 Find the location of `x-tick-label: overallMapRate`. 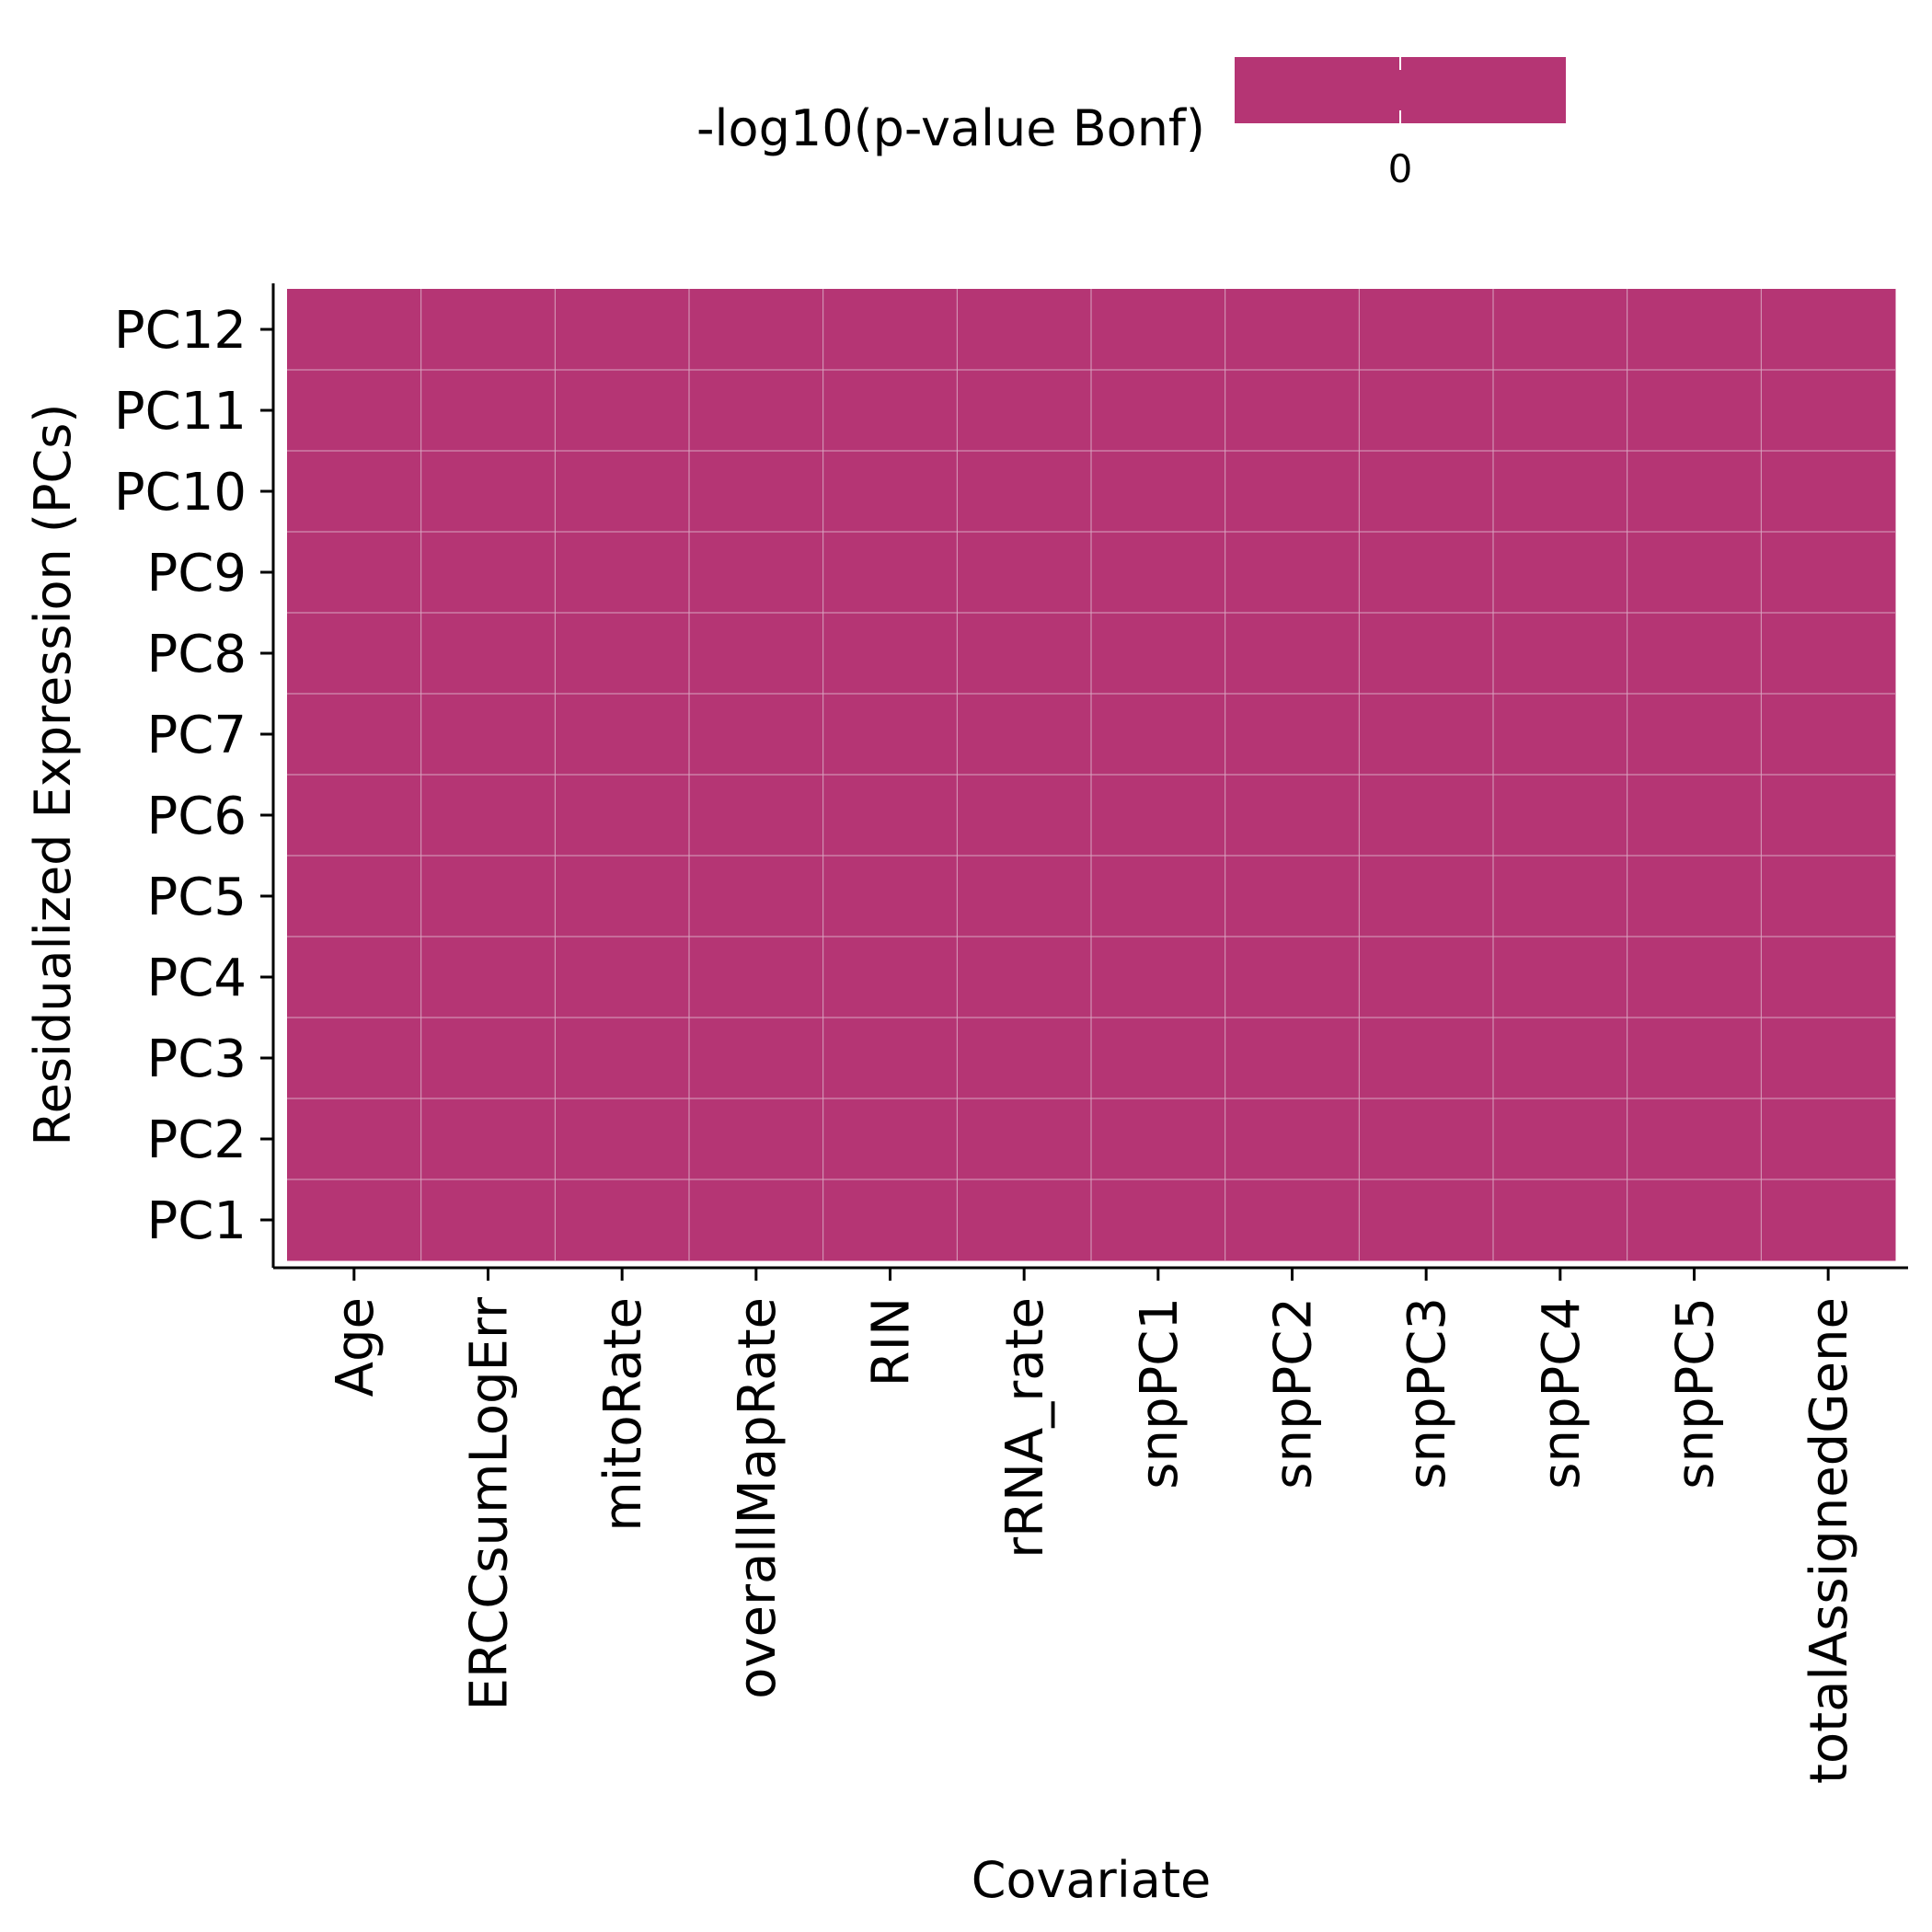

x-tick-label: overallMapRate is located at coordinates (758, 1498).